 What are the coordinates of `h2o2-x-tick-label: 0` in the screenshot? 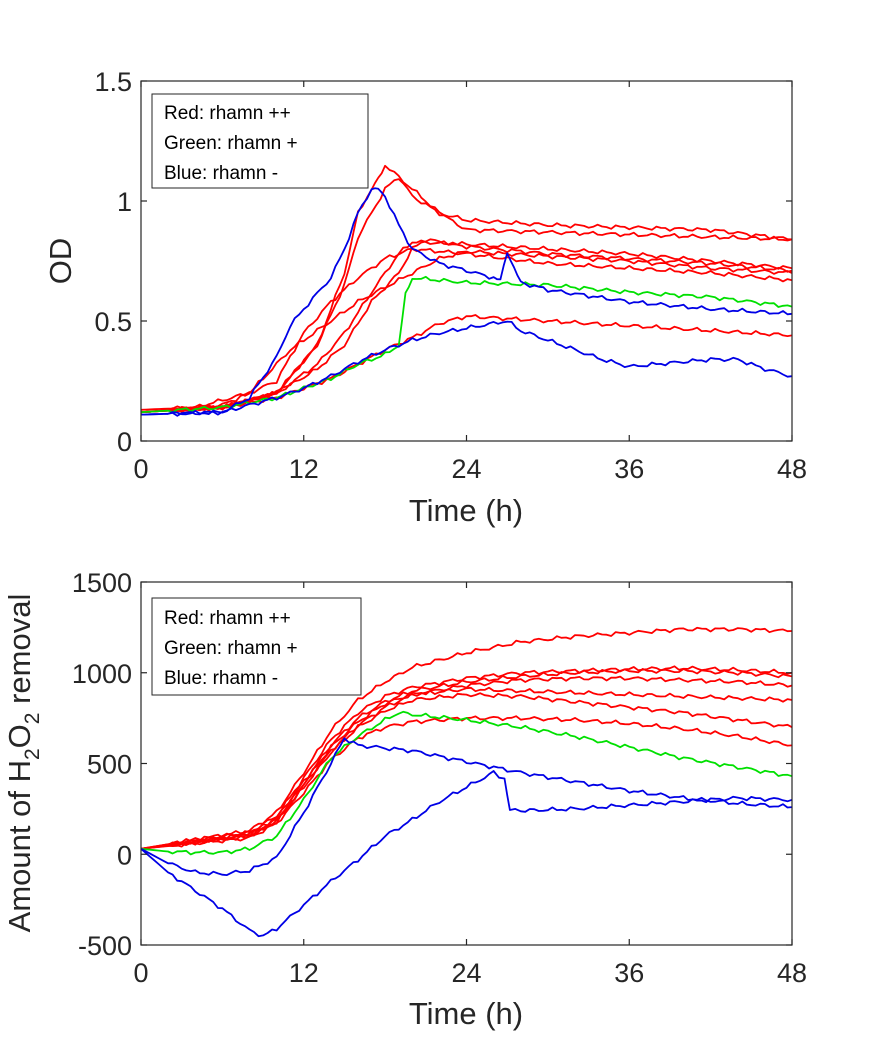 It's located at (140, 973).